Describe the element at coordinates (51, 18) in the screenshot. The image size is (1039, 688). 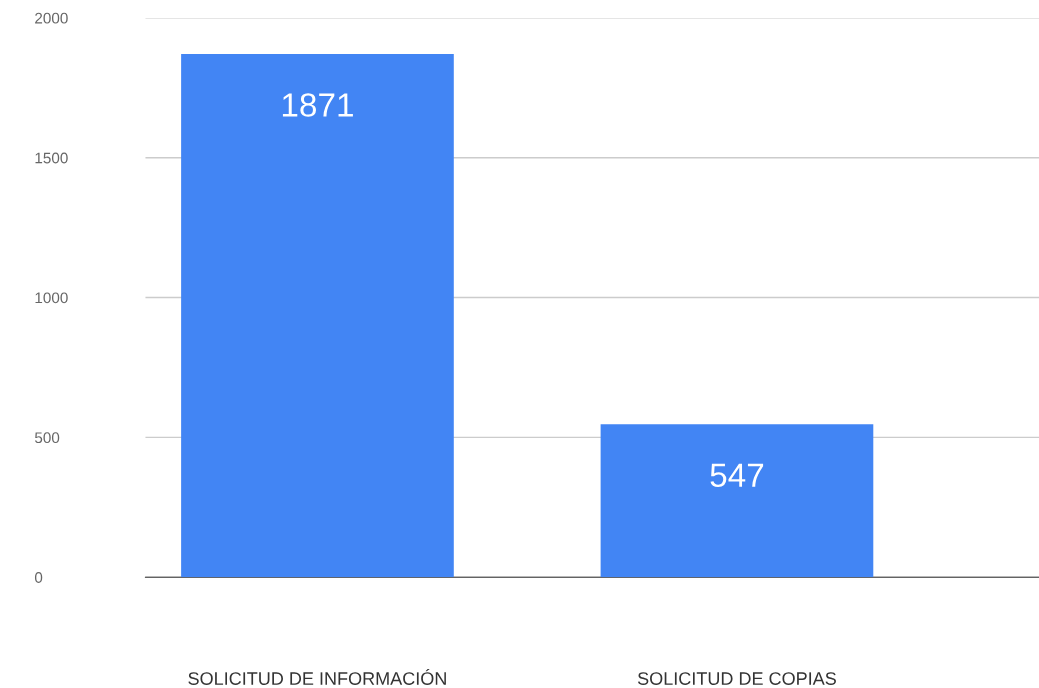
I see `y-tick-label: 2000` at that location.